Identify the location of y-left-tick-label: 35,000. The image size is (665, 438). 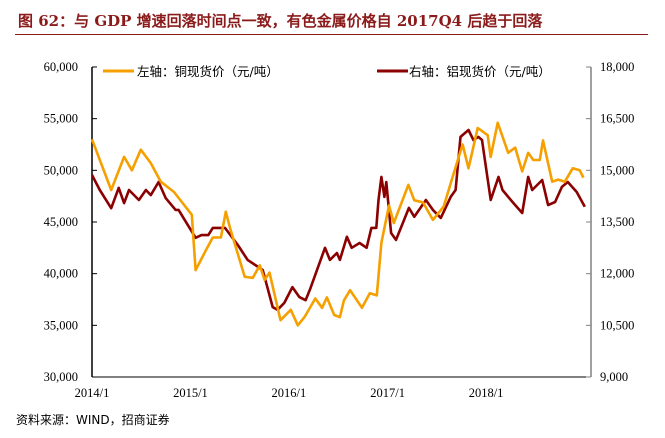
(61, 325).